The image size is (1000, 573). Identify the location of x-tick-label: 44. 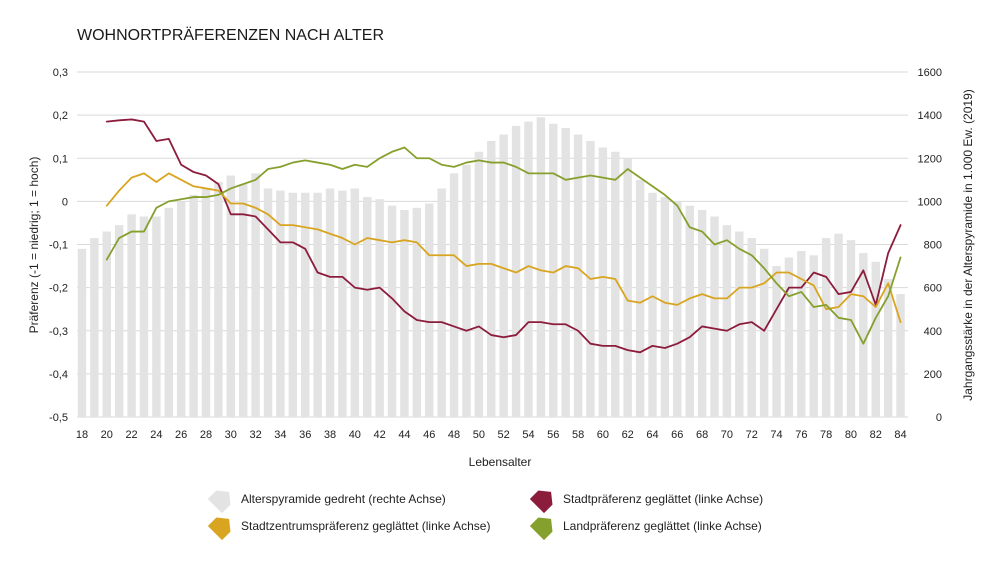
(404, 435).